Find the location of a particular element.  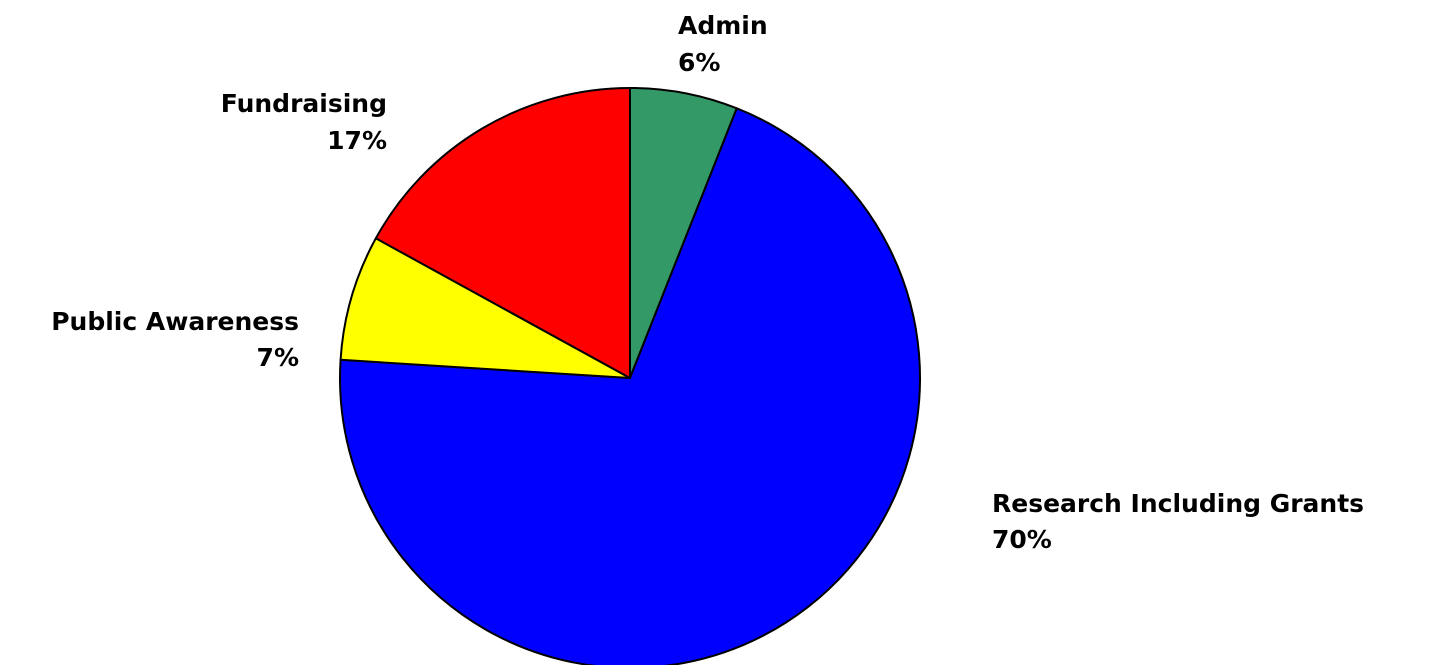

pie-slice-public-awareness is located at coordinates (485, 308).